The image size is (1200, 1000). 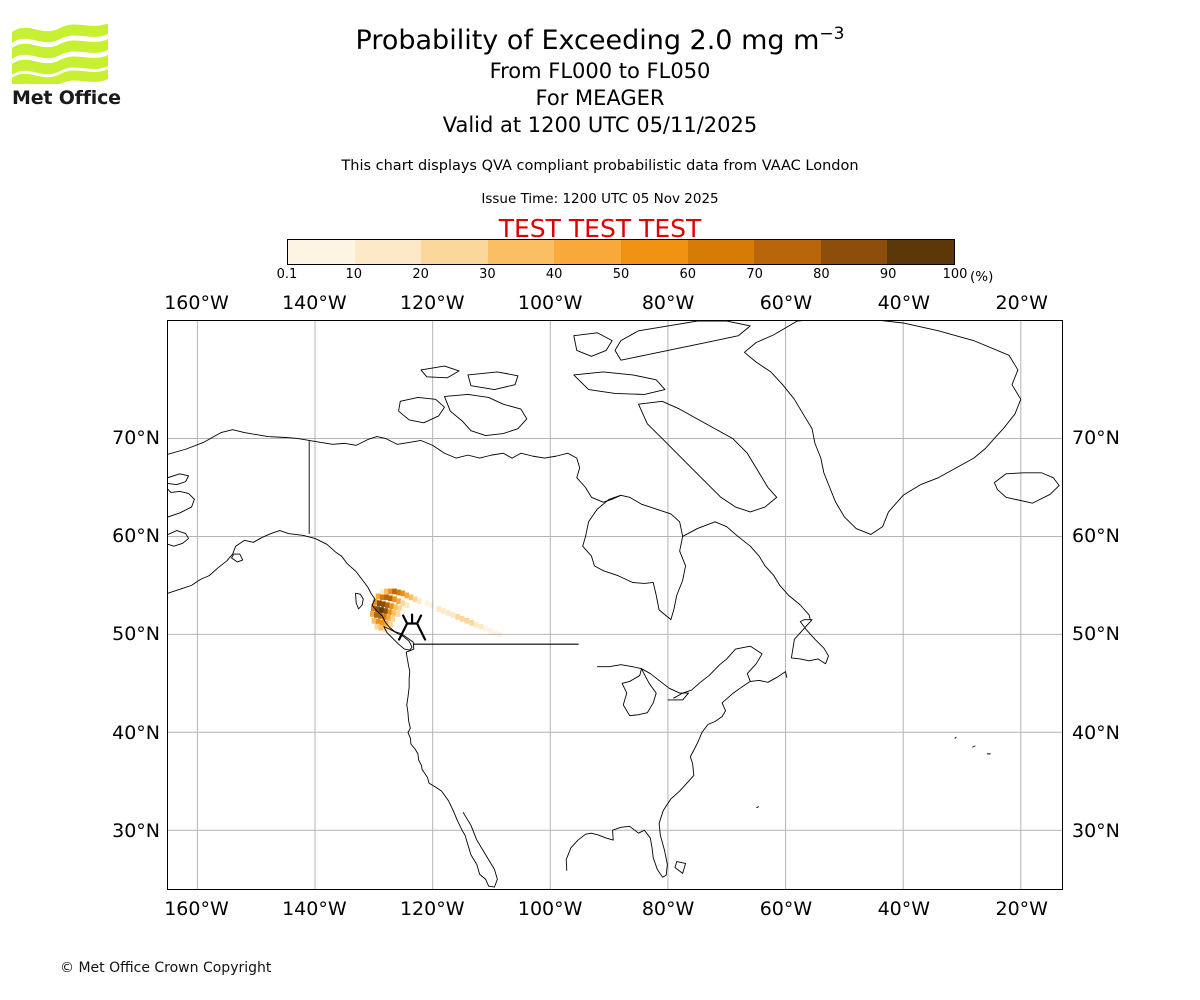 I want to click on longitude-labels-bottom: 160°W 140°W 120°W 100°W 80°W 60°W 40°W 20°W, so click(x=600, y=911).